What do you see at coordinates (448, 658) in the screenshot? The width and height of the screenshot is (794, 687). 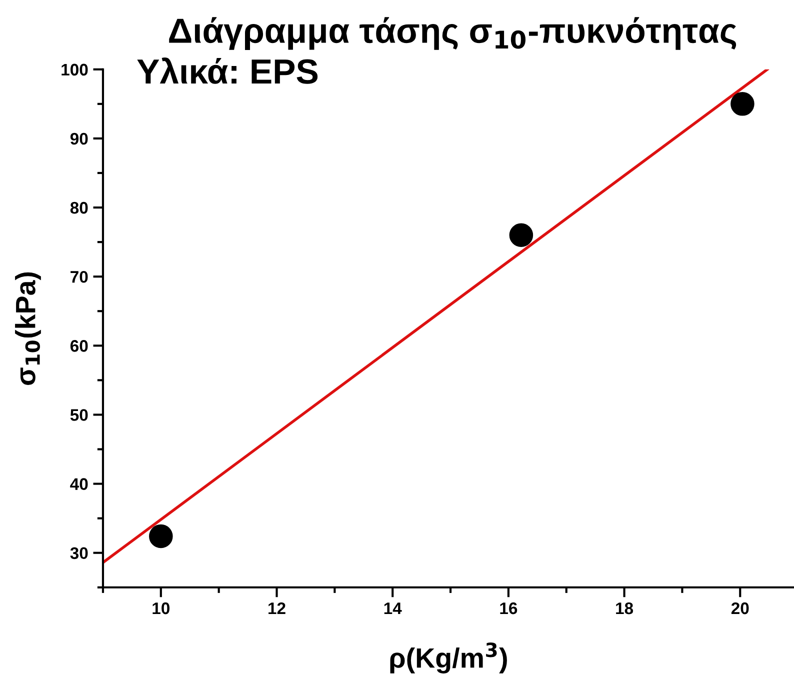 I see `x-axis-title: ρ(Kg/m$^{3}$)` at bounding box center [448, 658].